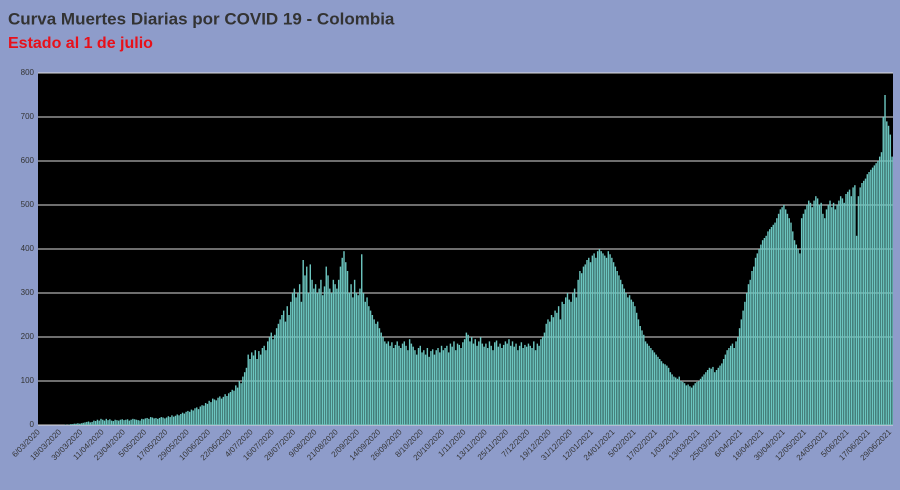  I want to click on y-tick-label: 100, so click(28, 380).